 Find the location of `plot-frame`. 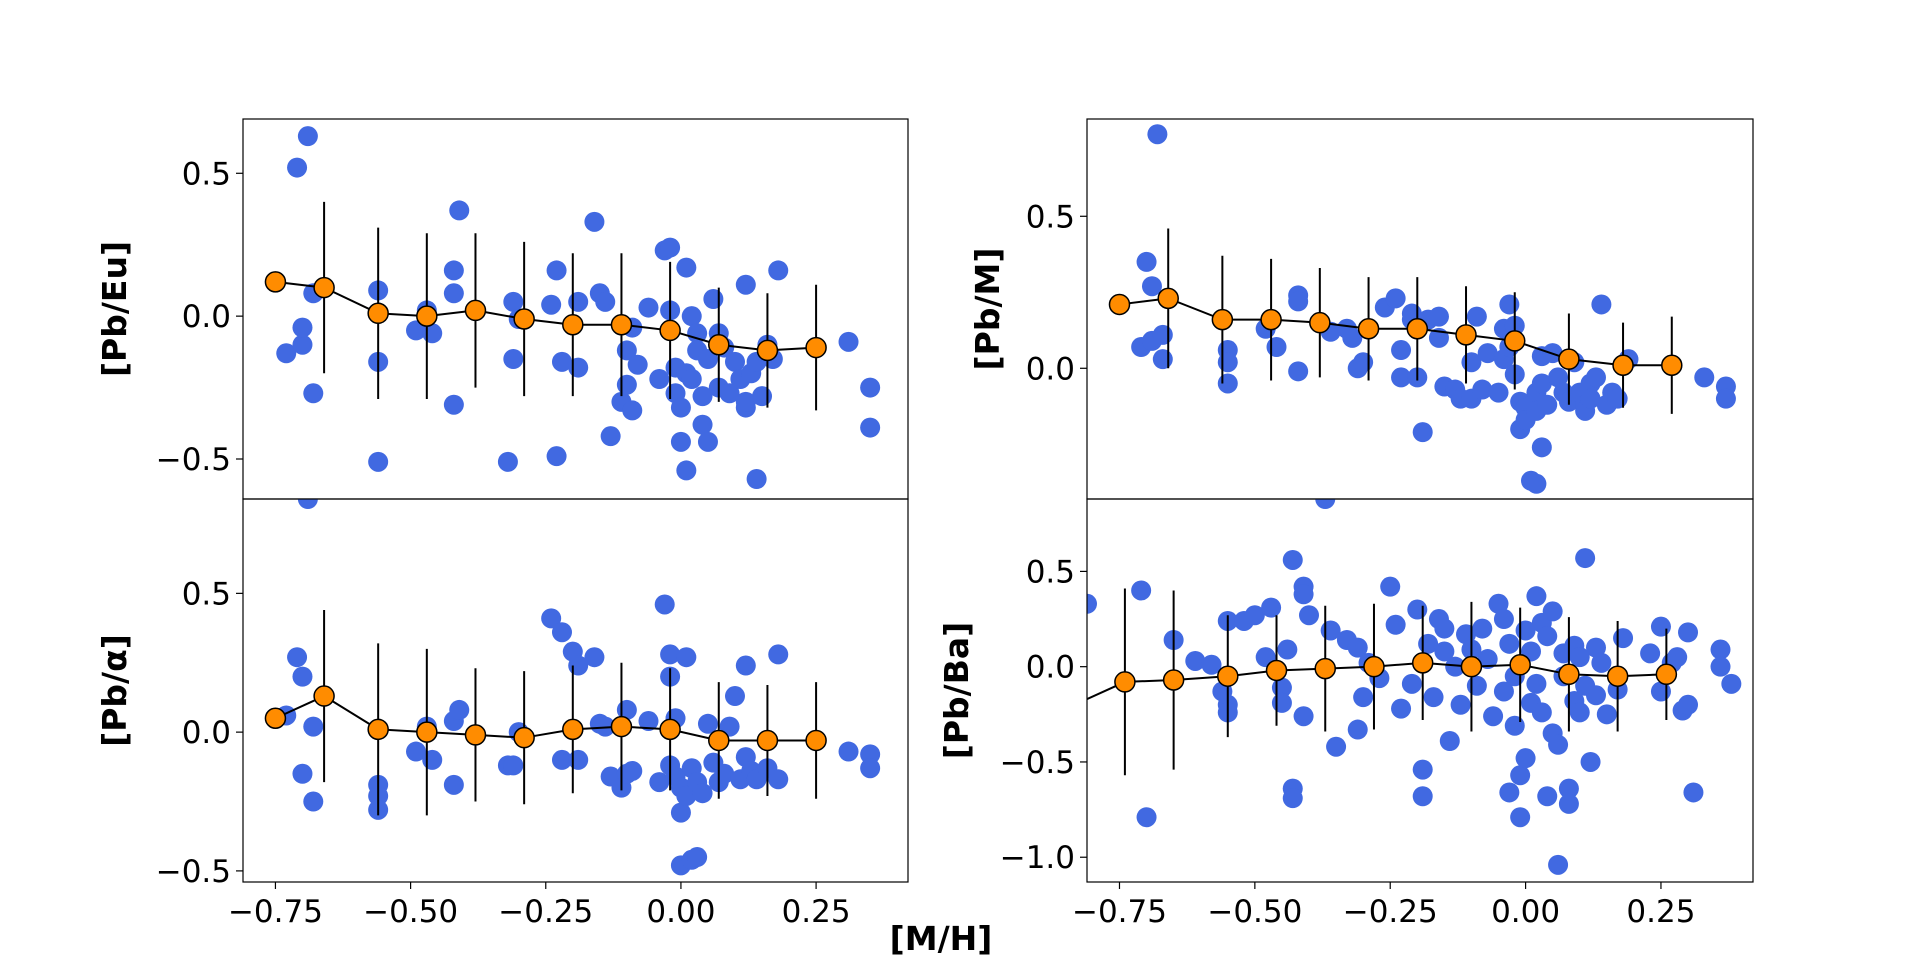

plot-frame is located at coordinates (575, 690).